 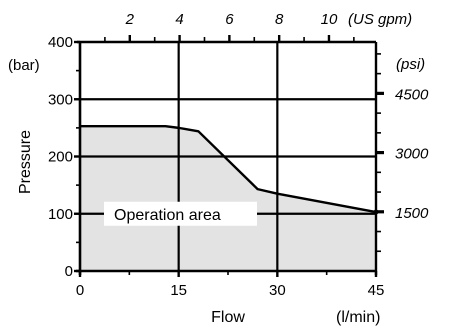 I want to click on x-axis-title: Flow, so click(x=228, y=317).